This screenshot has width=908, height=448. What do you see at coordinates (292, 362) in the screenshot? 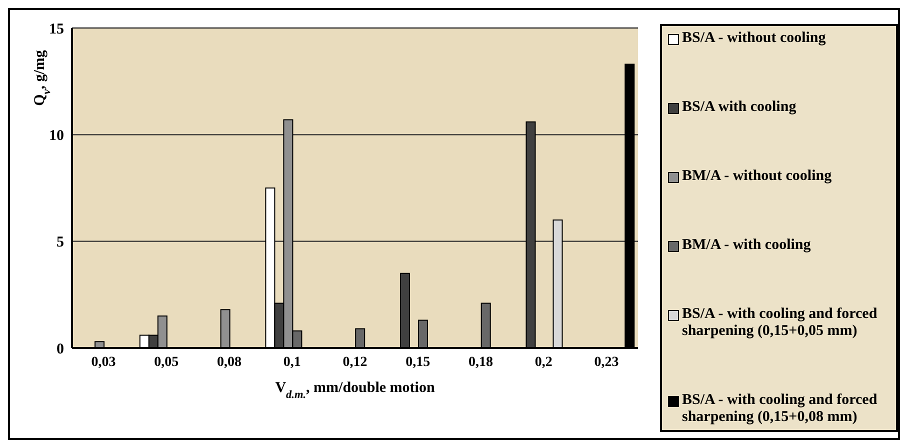
I see `x-tick-label: 0,1` at bounding box center [292, 362].